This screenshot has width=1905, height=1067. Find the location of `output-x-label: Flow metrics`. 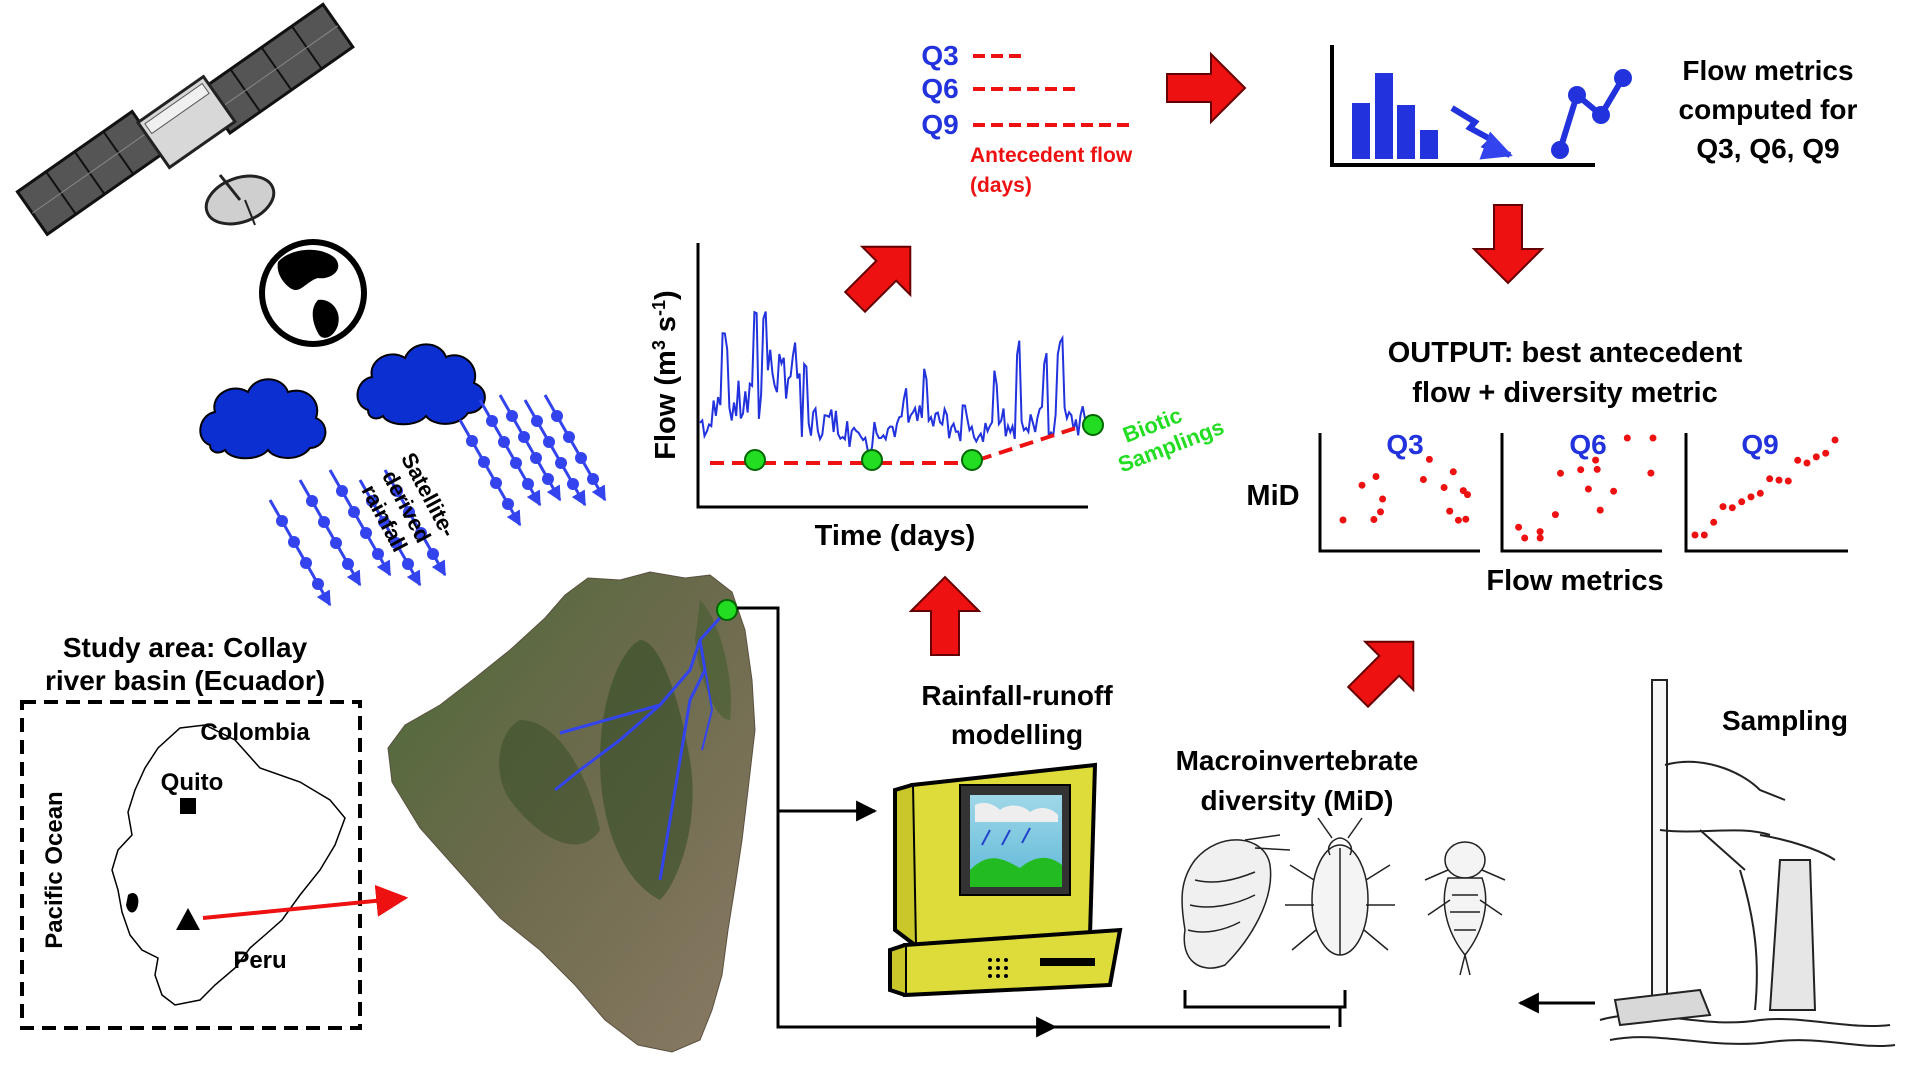

output-x-label: Flow metrics is located at coordinates (1574, 581).